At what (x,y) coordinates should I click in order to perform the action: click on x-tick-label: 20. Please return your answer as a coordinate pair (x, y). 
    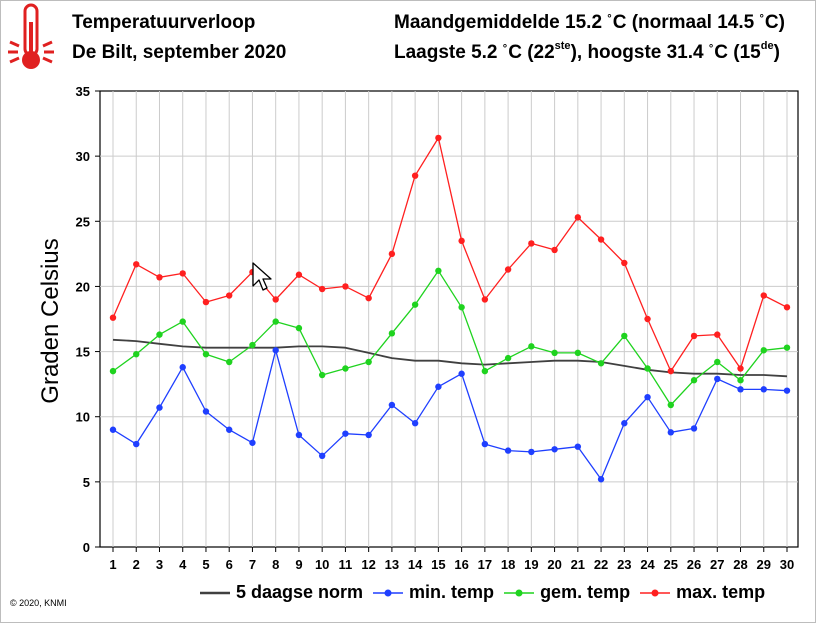
    Looking at the image, I should click on (554, 564).